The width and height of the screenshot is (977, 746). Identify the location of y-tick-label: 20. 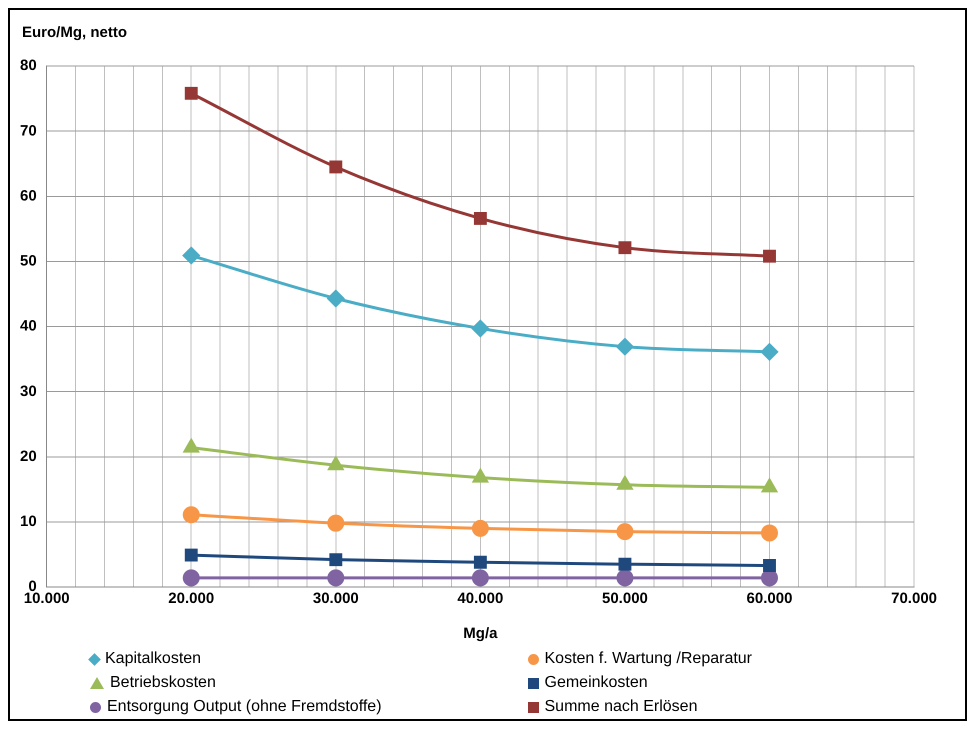
(28, 456).